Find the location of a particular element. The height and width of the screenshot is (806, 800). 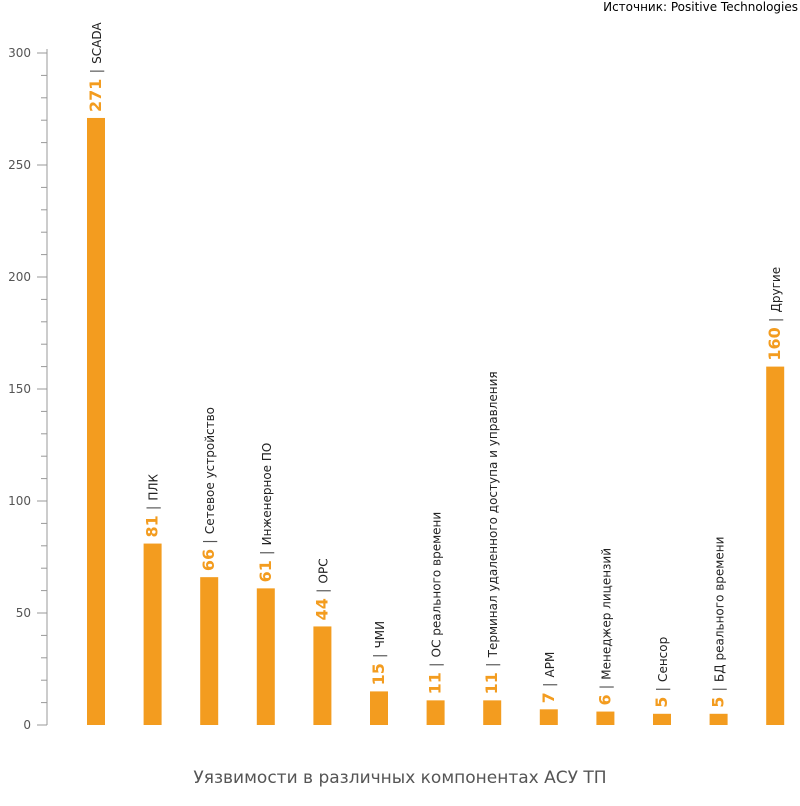

value-label: 44 is located at coordinates (321, 609).